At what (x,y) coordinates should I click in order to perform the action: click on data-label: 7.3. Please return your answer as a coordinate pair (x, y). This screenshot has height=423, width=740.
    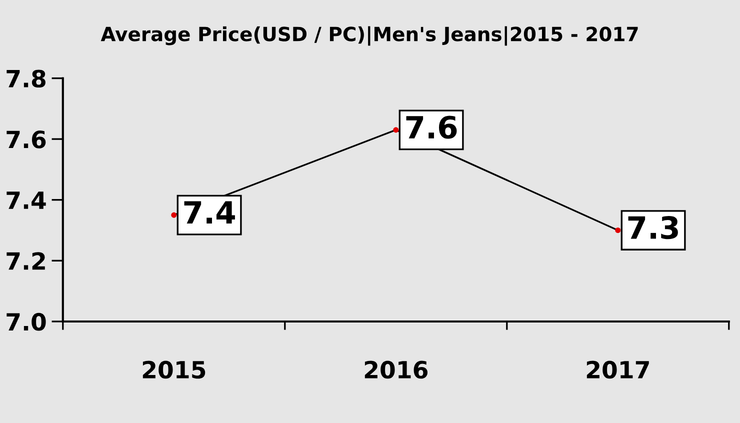
    Looking at the image, I should click on (653, 228).